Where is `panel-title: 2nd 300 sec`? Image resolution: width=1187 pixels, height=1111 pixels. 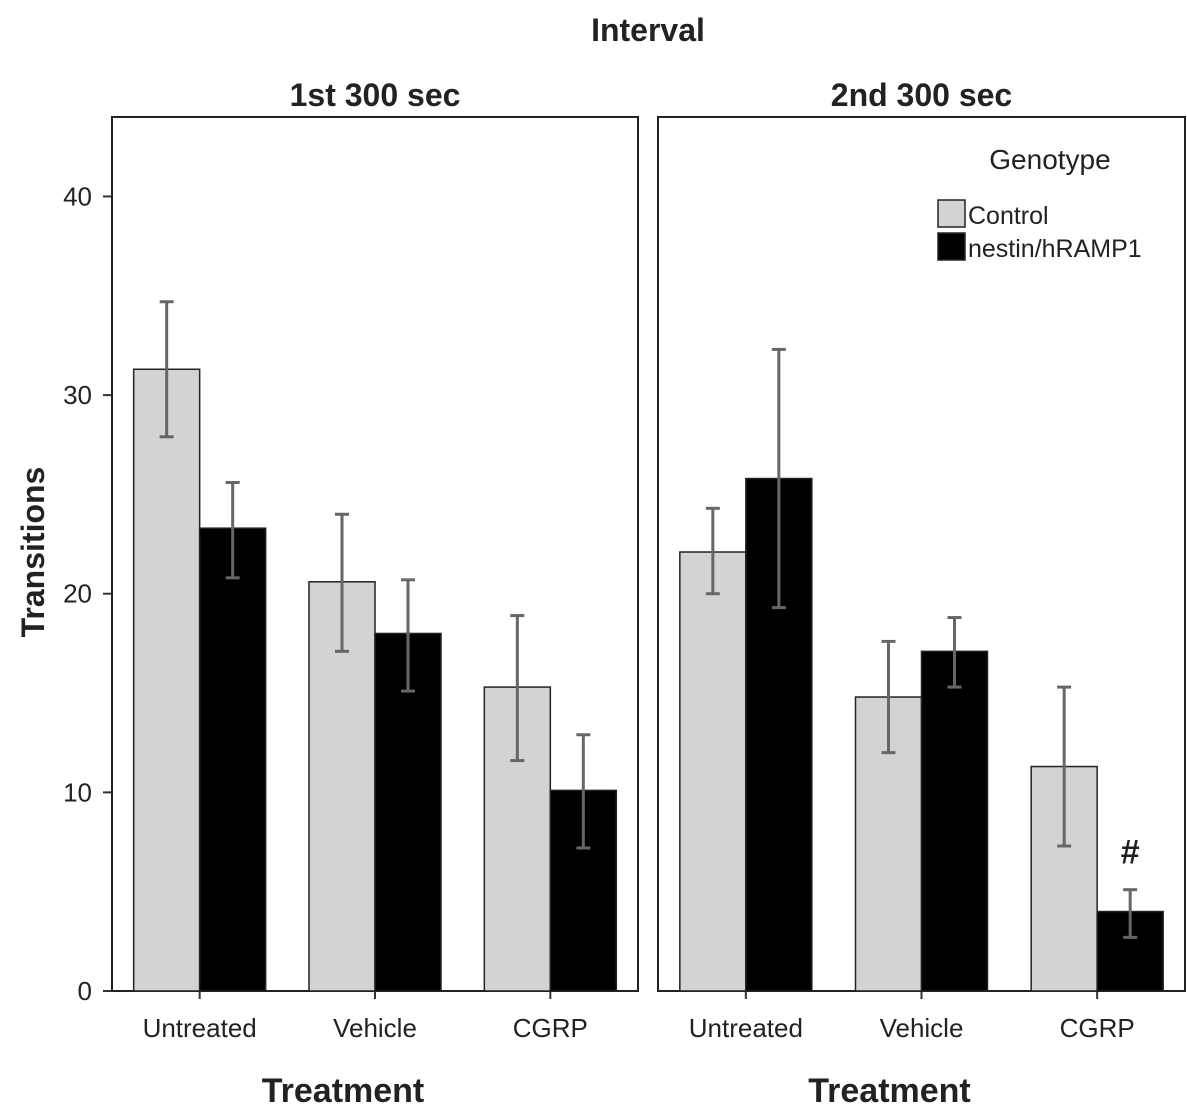 panel-title: 2nd 300 sec is located at coordinates (921, 95).